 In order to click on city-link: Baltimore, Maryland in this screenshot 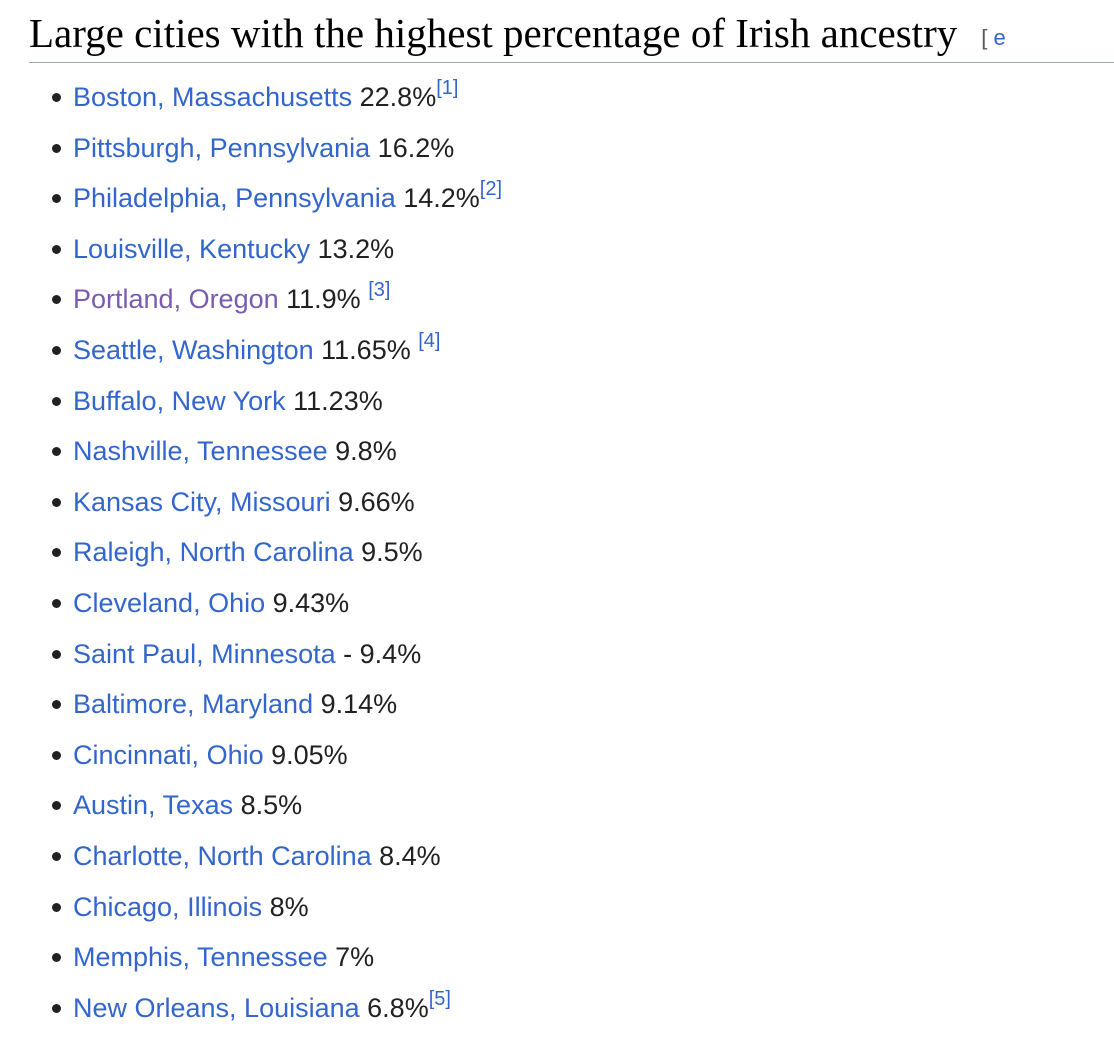, I will do `click(193, 704)`.